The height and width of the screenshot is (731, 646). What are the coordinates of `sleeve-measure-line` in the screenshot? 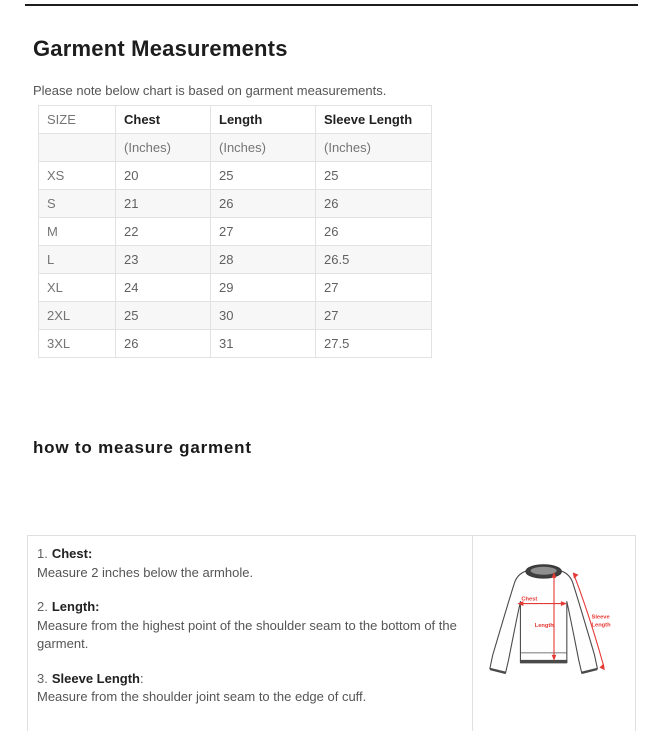 It's located at (589, 621).